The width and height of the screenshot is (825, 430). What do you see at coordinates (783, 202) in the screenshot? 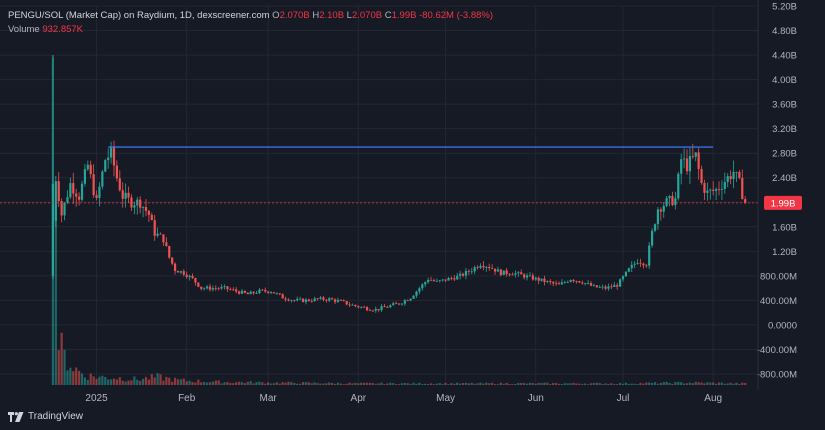
I see `last-price-badge: 1.99B` at bounding box center [783, 202].